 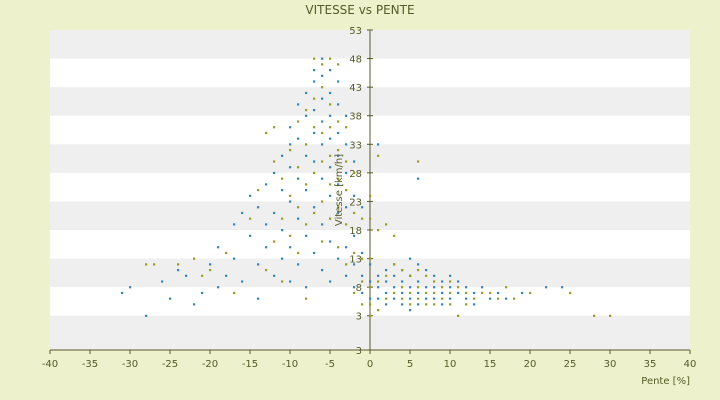 What do you see at coordinates (530, 364) in the screenshot?
I see `x-tick-label: 20` at bounding box center [530, 364].